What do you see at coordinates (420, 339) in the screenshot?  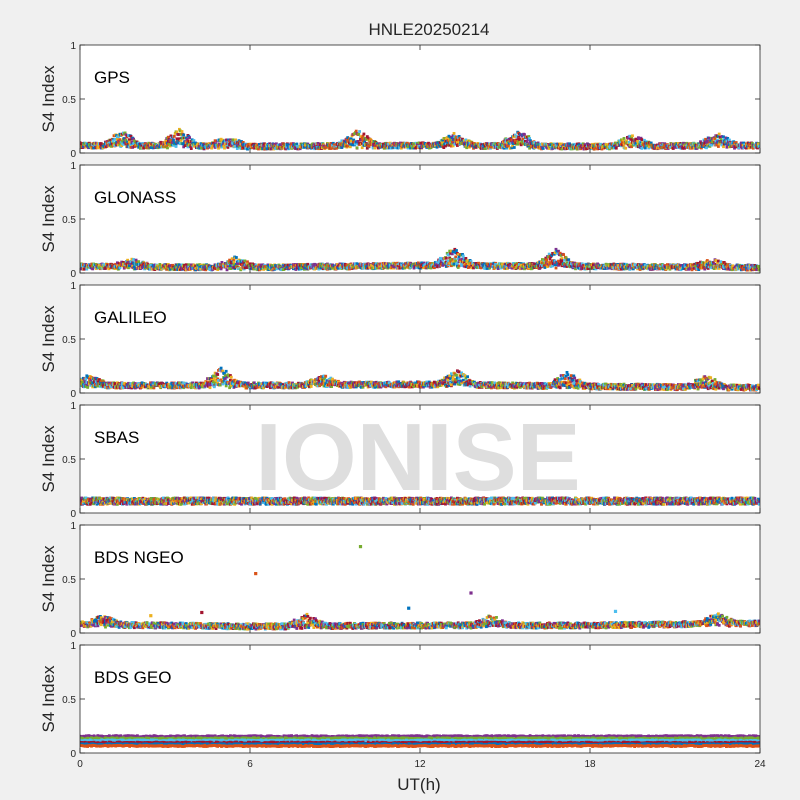 I see `plot-area` at bounding box center [420, 339].